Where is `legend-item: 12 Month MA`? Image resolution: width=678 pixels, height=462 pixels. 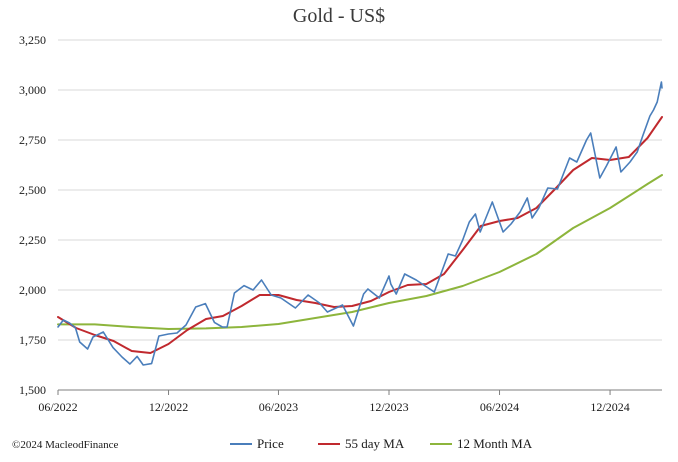 legend-item: 12 Month MA is located at coordinates (481, 443).